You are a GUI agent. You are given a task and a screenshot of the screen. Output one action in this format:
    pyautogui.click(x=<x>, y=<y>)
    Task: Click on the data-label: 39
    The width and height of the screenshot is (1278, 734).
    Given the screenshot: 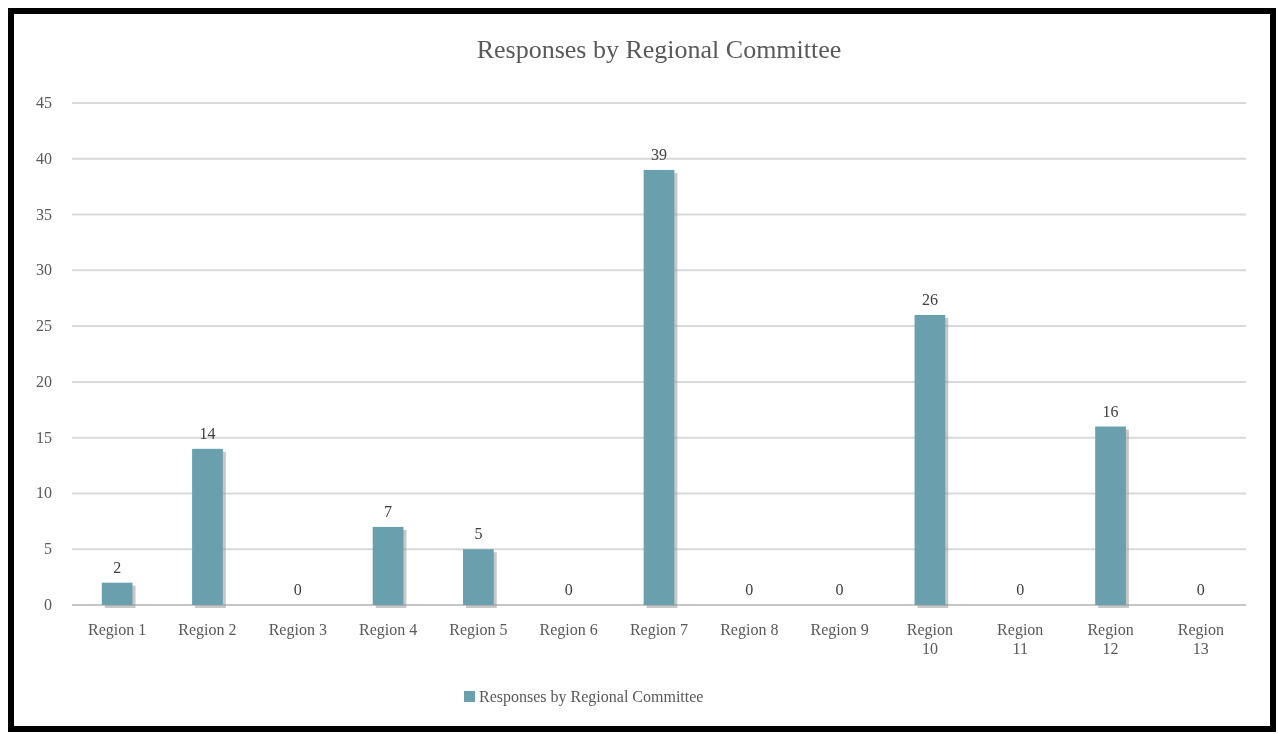 What is the action you would take?
    pyautogui.click(x=659, y=154)
    